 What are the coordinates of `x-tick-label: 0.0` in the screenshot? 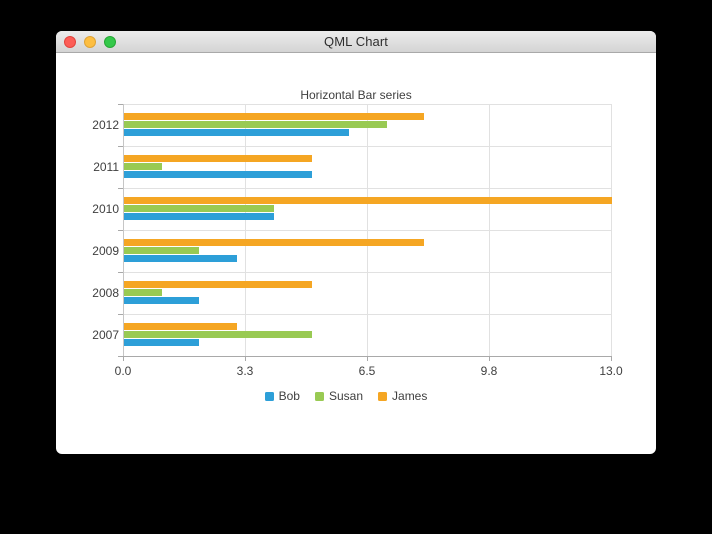 It's located at (123, 371).